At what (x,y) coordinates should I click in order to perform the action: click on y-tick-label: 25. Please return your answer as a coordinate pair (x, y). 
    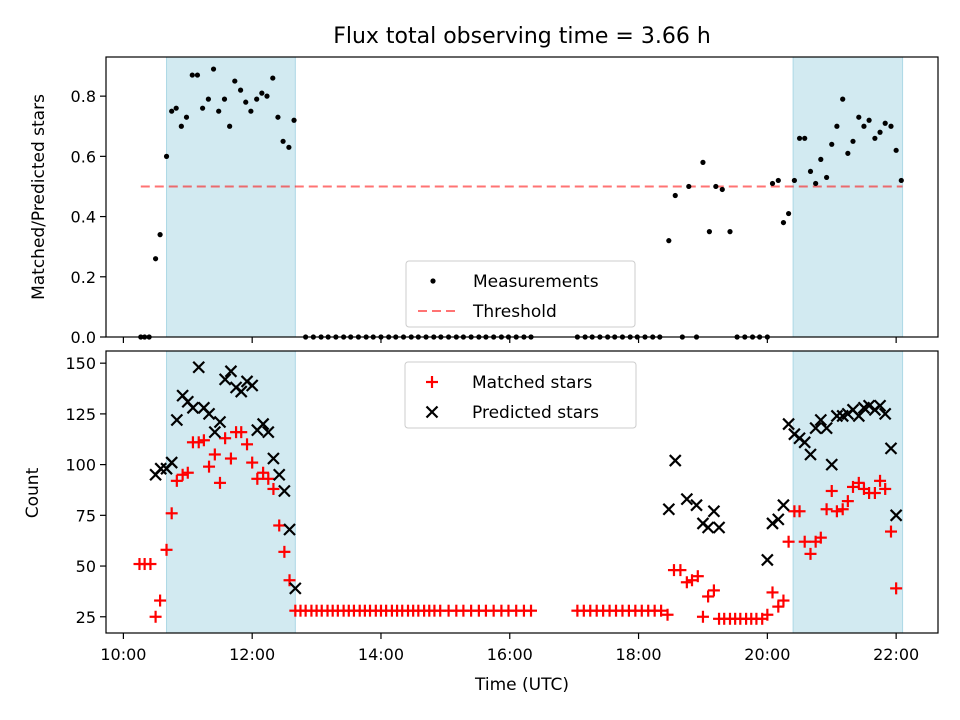
    Looking at the image, I should click on (86, 617).